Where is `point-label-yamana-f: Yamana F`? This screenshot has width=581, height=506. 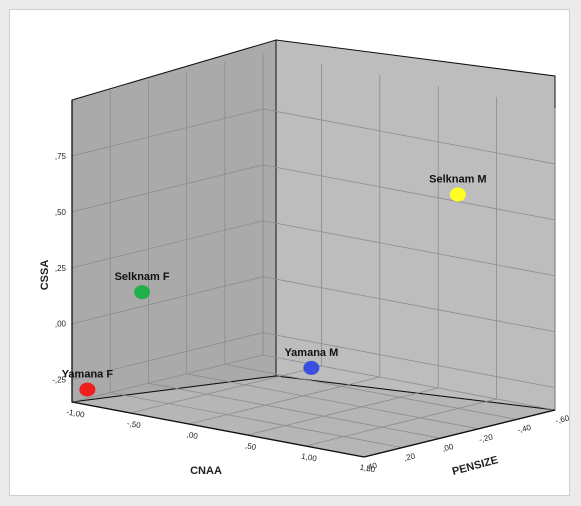 point-label-yamana-f: Yamana F is located at coordinates (88, 375).